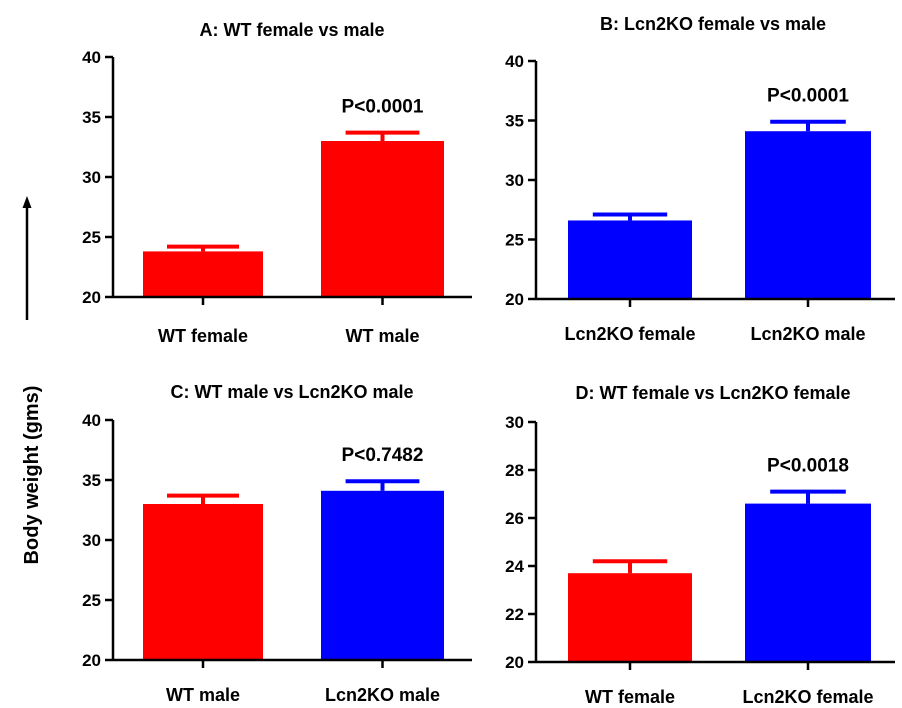 This screenshot has height=708, width=902. Describe the element at coordinates (291, 30) in the screenshot. I see `chart-title: A: WT female vs male` at that location.